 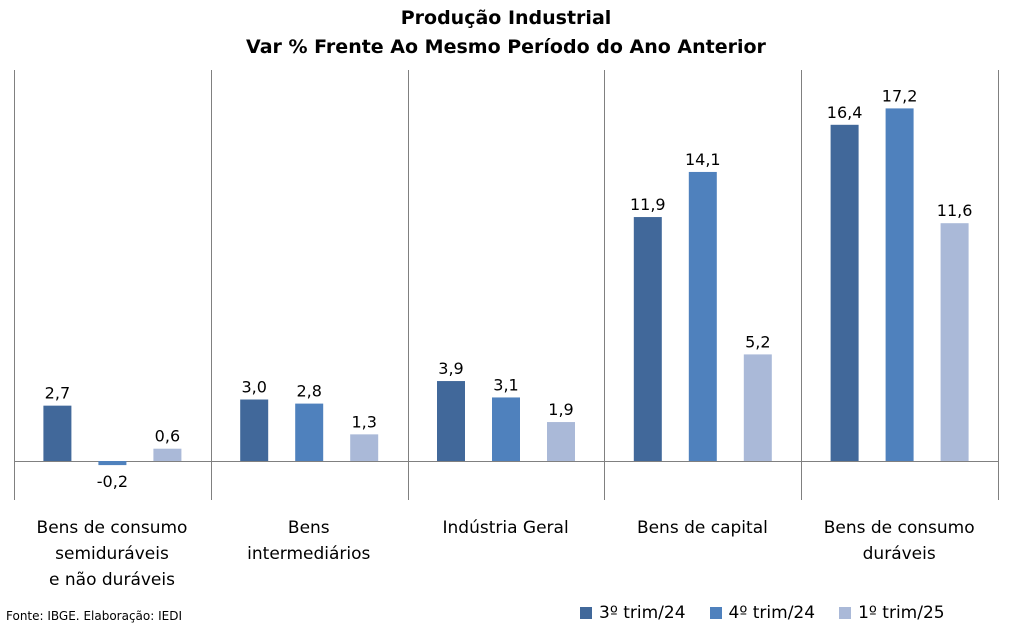 I want to click on bar-series0-cat2, so click(x=451, y=421).